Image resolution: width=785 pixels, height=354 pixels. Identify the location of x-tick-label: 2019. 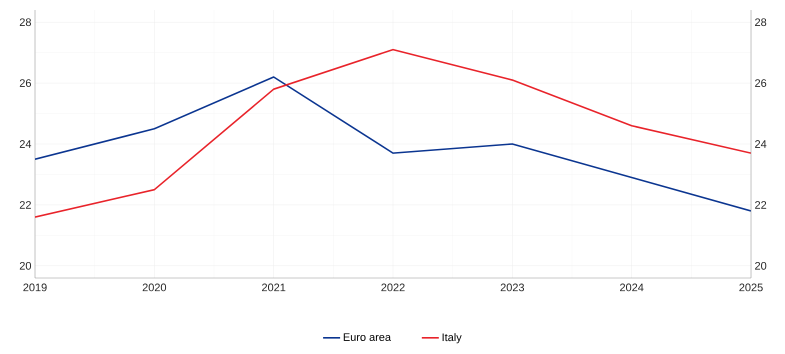
(35, 288).